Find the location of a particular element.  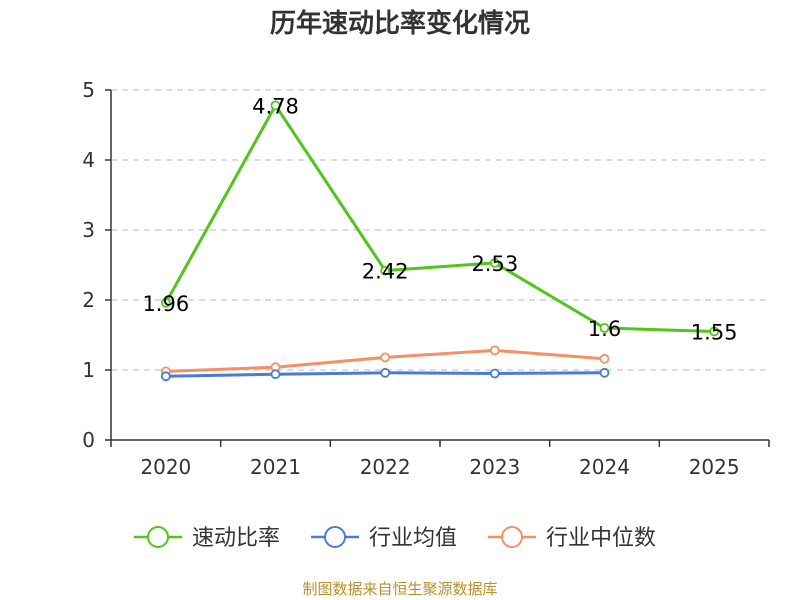

chart-title: 历年速动比率变化情况 is located at coordinates (400, 23).